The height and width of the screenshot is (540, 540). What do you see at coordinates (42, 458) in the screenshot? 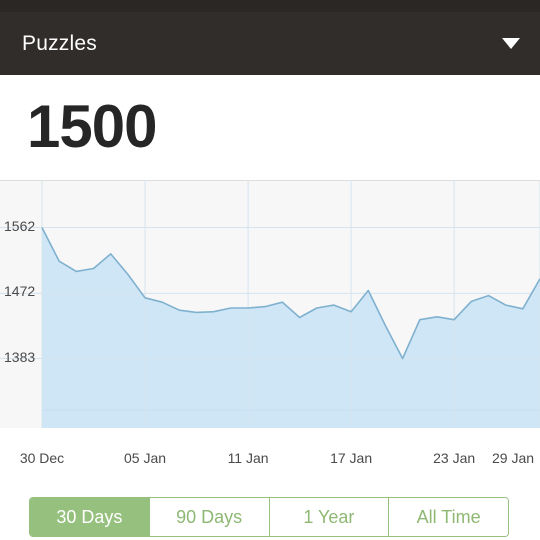
I see `x-tick-label: 30 Dec` at bounding box center [42, 458].